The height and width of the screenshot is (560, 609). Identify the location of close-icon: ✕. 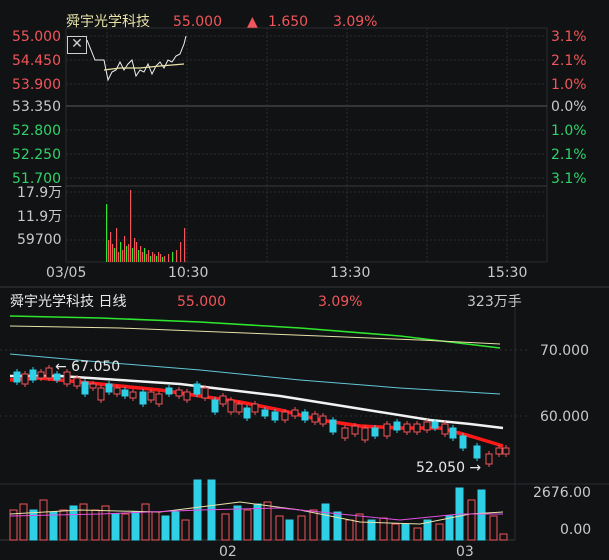
(77, 45).